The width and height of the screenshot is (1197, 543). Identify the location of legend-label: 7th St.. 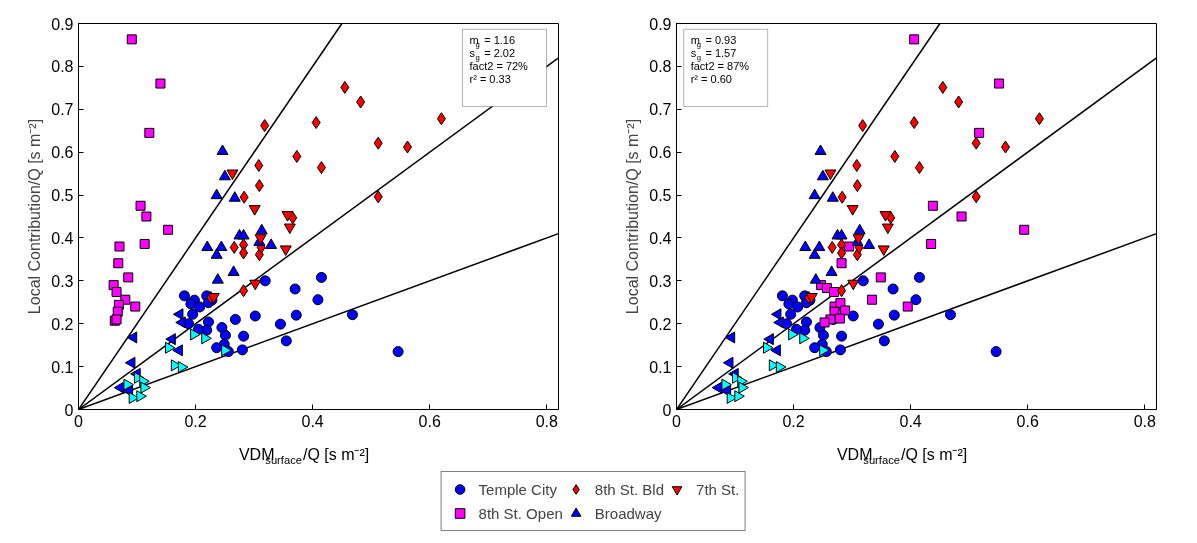
(718, 489).